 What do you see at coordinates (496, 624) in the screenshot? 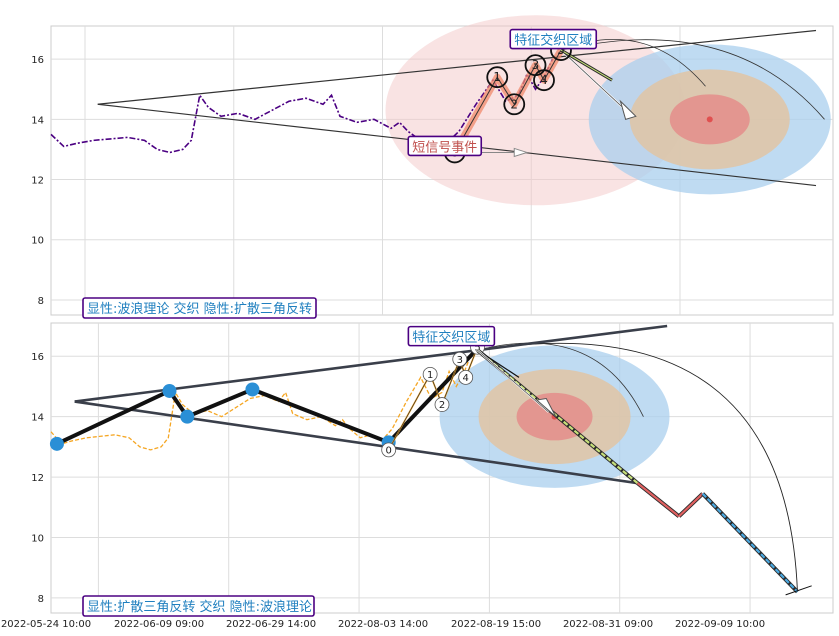
I see `x-tick-label: 2022-08-19 15:00` at bounding box center [496, 624].